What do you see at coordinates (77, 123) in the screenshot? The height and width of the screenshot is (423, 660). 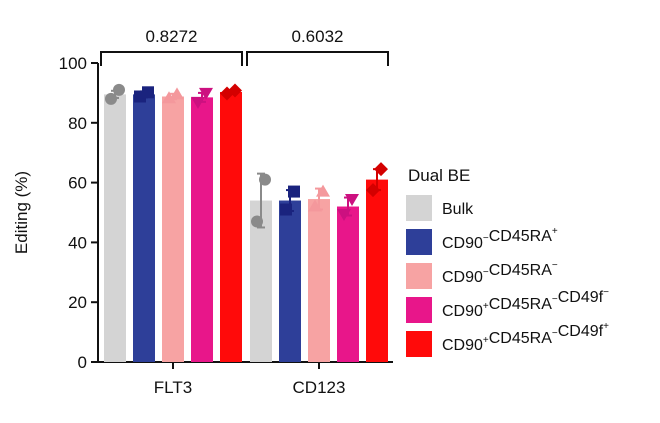 I see `y-tick-label: 80` at bounding box center [77, 123].